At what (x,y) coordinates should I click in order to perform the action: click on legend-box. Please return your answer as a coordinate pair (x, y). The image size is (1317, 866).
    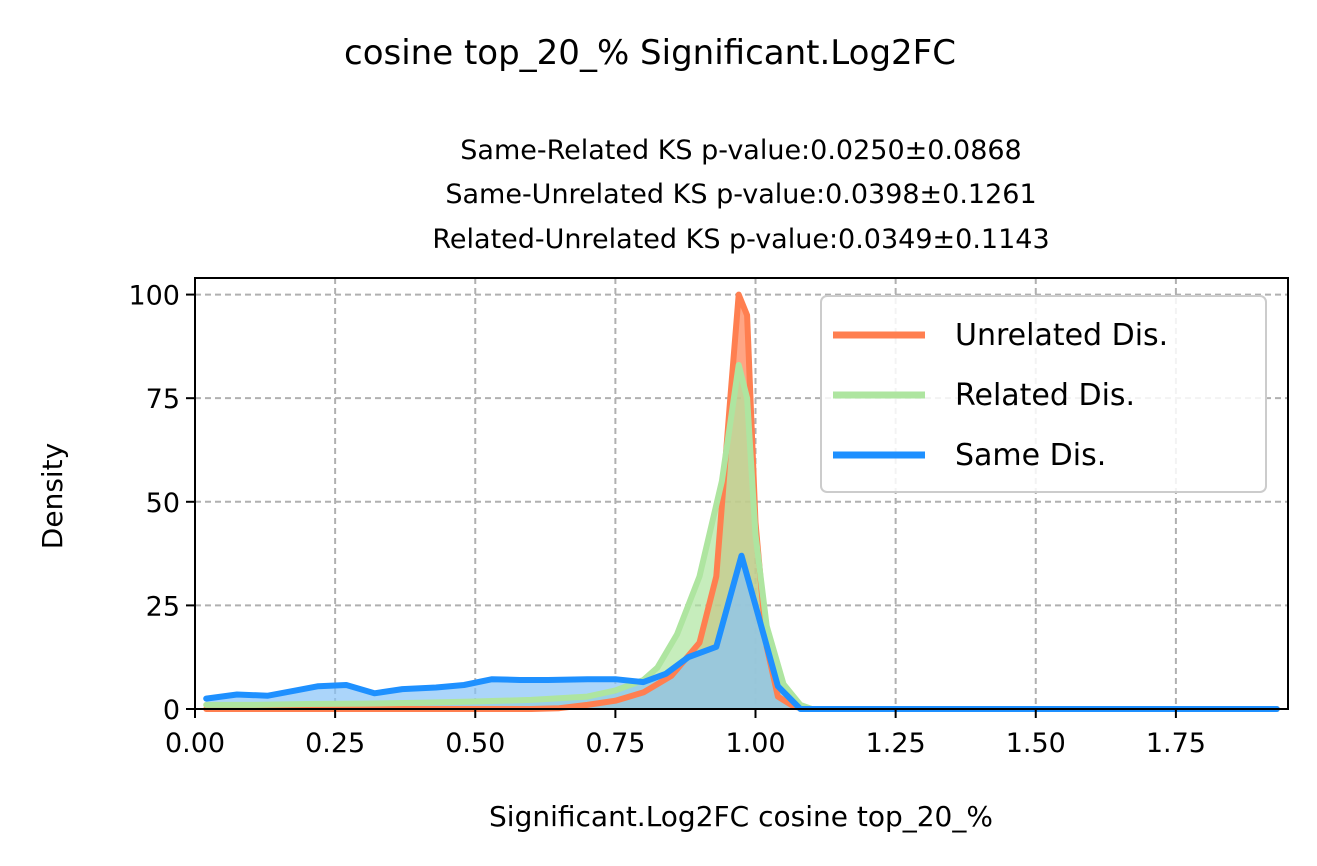
    Looking at the image, I should click on (1043, 394).